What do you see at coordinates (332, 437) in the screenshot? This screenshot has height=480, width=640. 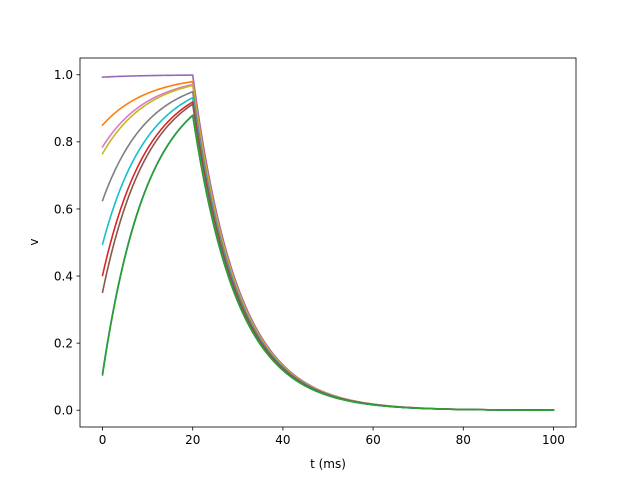 I see `x-axis-ticks: 0 20 40 60 80 100` at bounding box center [332, 437].